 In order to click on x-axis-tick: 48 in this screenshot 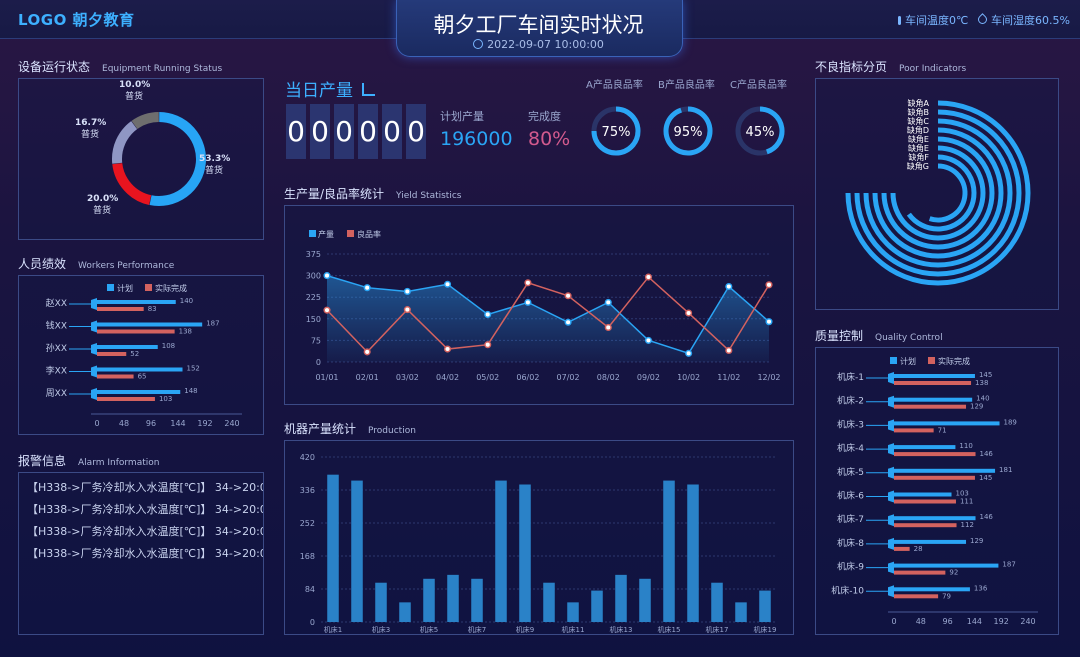, I will do `click(124, 423)`.